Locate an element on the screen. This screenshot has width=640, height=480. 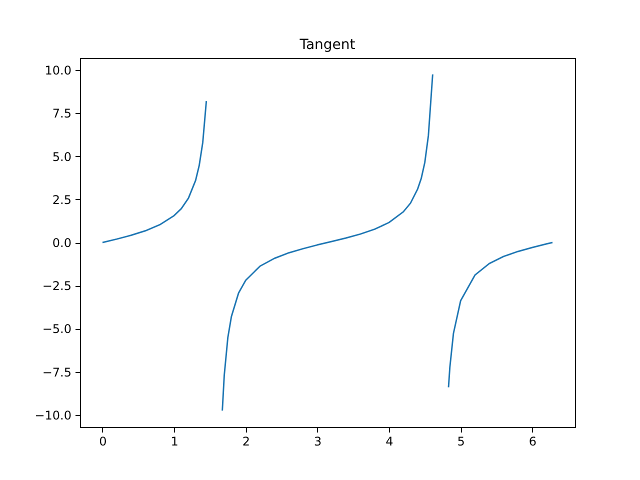
x-tick-label: 1 is located at coordinates (174, 441).